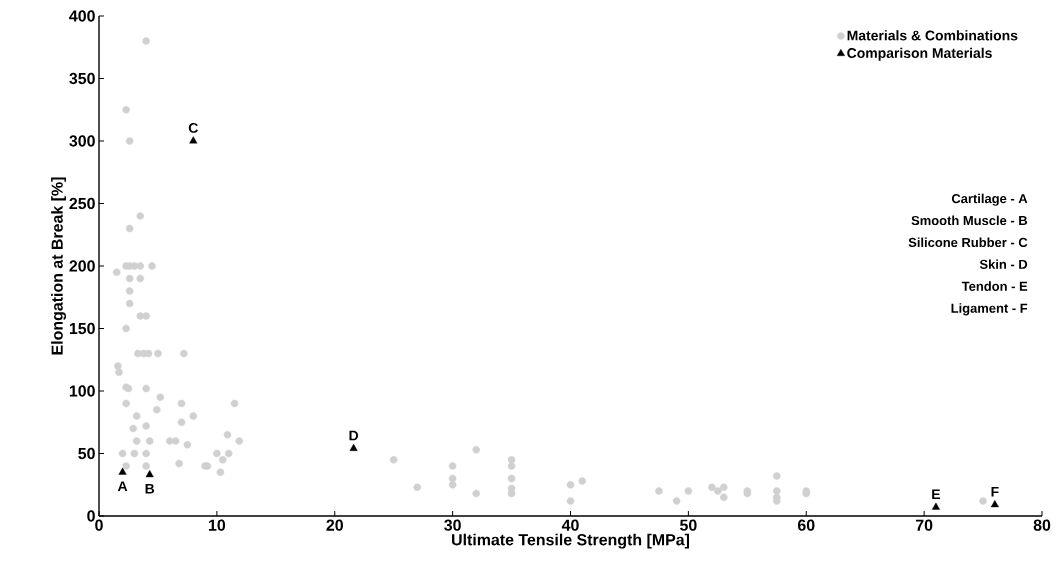  I want to click on annotation: Silicone Rubber - C, so click(968, 242).